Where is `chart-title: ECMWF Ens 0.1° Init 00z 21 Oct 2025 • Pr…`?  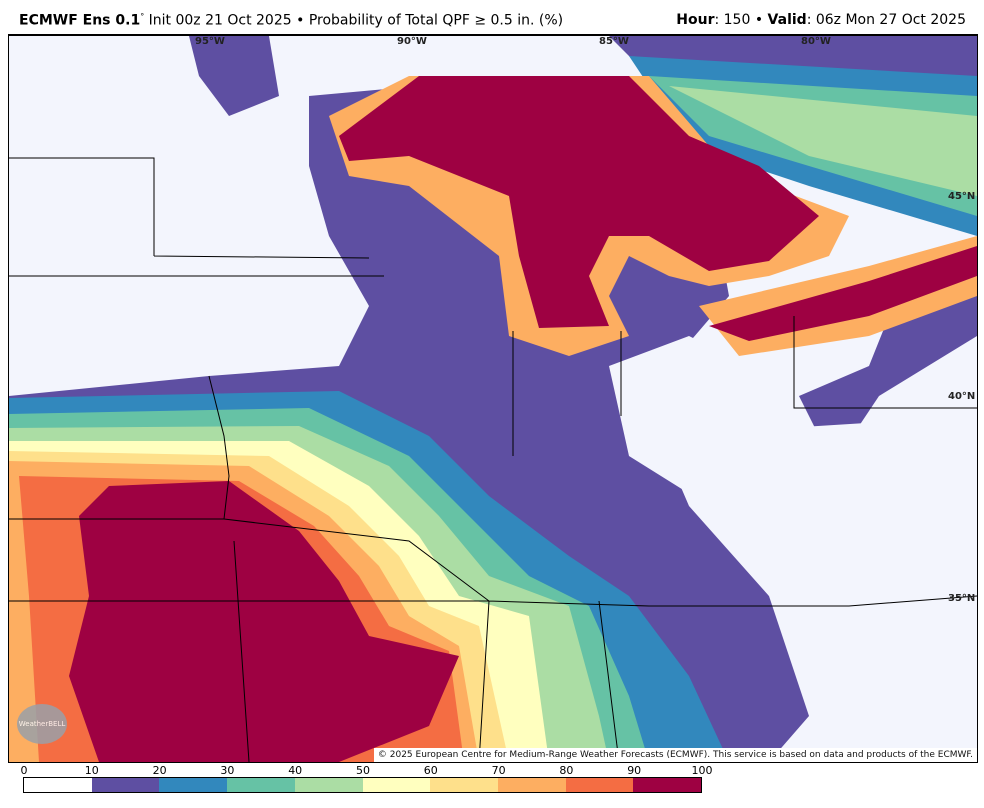 chart-title: ECMWF Ens 0.1° Init 00z 21 Oct 2025 • Pr… is located at coordinates (291, 20).